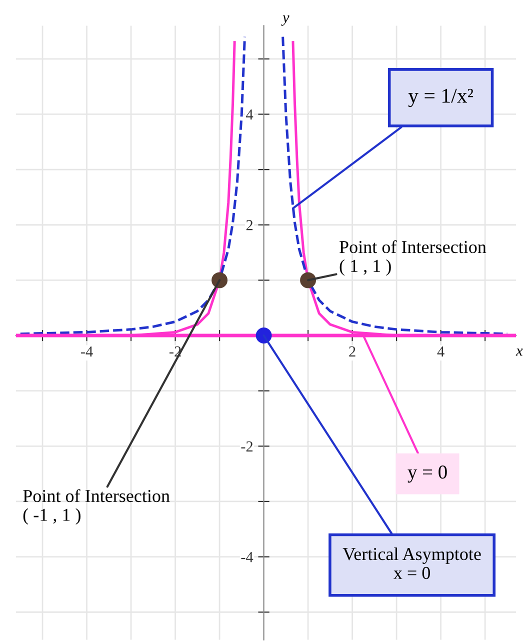  What do you see at coordinates (427, 474) in the screenshot?
I see `ref-line-label: y = 0` at bounding box center [427, 474].